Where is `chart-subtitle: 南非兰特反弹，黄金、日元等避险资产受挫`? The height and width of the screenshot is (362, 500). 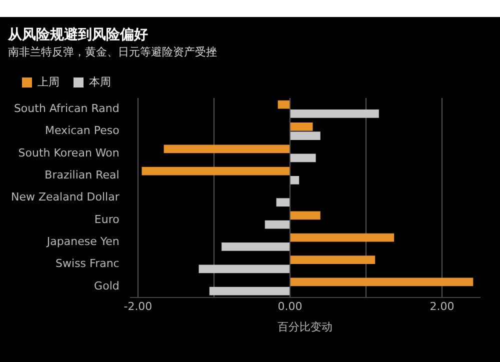 chart-subtitle: 南非兰特反弹，黄金、日元等避险资产受挫 is located at coordinates (112, 51).